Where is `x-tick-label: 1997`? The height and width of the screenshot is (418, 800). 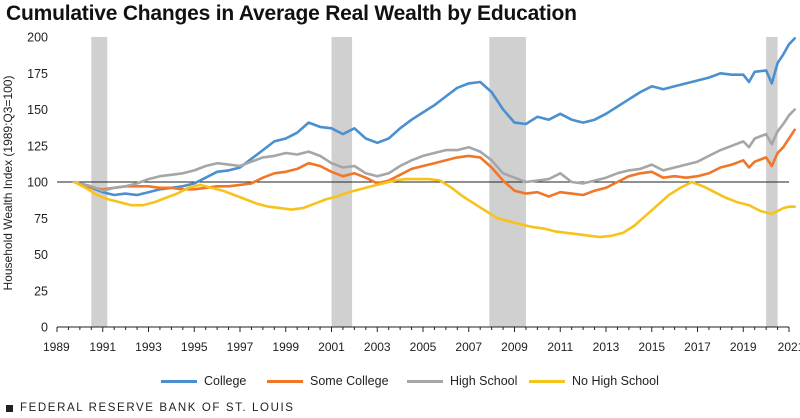 x-tick-label: 1997 is located at coordinates (240, 347).